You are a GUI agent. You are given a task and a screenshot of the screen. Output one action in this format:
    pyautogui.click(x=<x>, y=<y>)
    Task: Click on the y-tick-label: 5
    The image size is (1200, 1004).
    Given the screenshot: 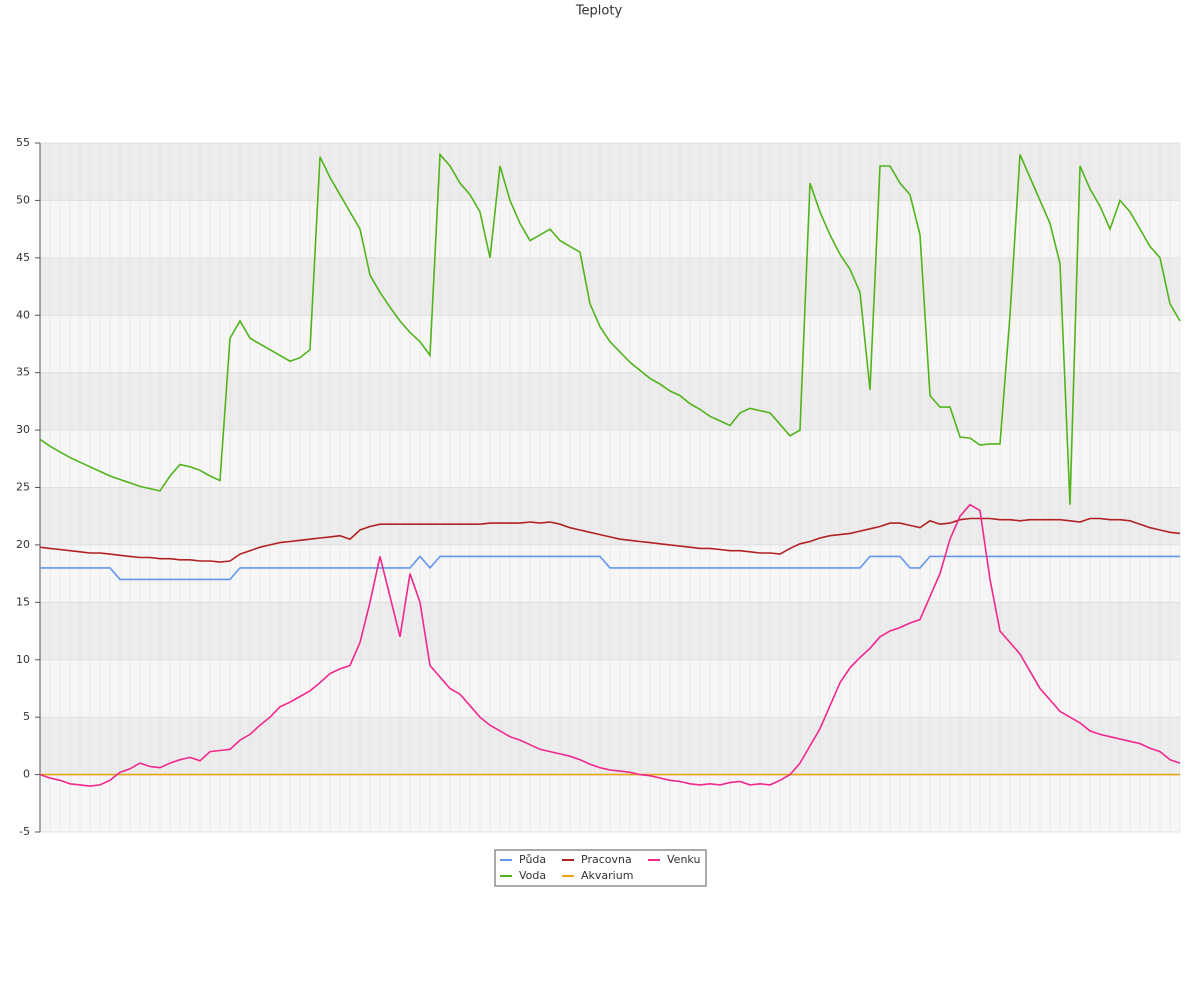 What is the action you would take?
    pyautogui.click(x=26, y=716)
    